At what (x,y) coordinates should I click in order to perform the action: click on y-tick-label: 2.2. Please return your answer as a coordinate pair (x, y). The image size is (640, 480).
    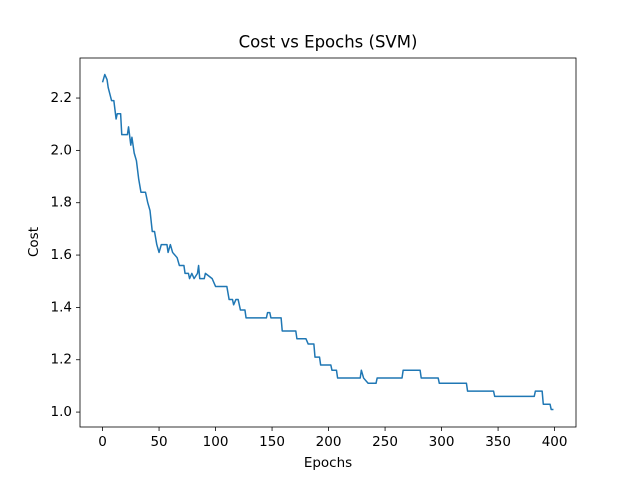
    Looking at the image, I should click on (61, 98).